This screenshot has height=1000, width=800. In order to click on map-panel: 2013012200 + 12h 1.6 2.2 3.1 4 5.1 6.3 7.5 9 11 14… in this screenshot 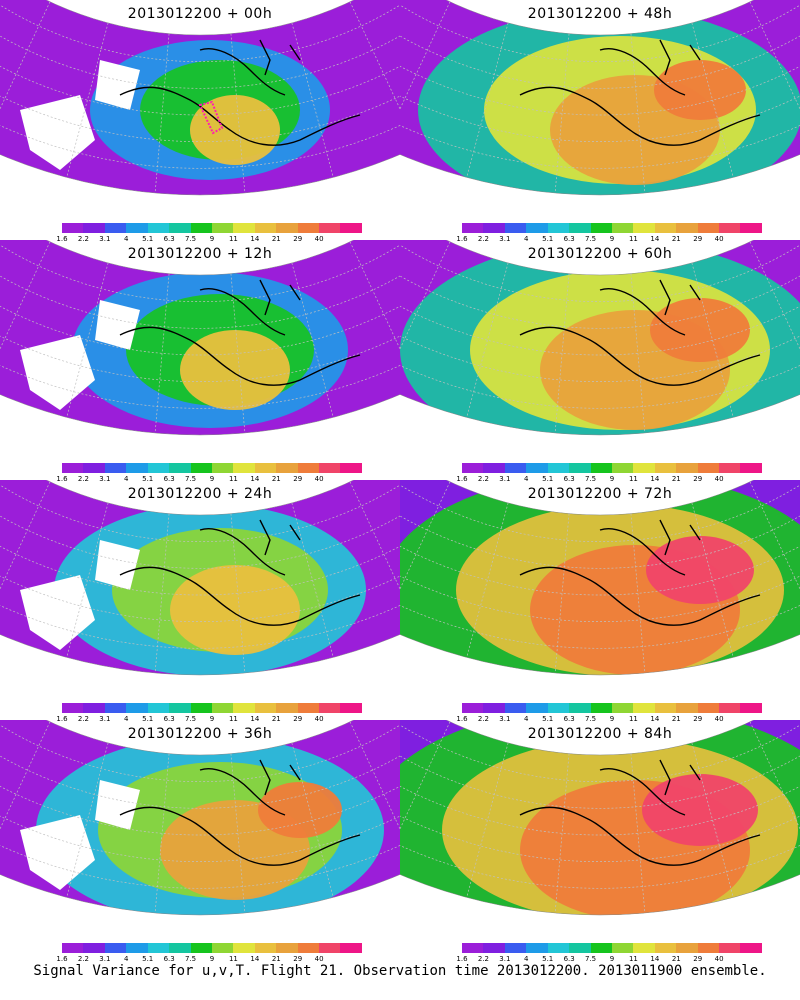, I will do `click(200, 361)`.